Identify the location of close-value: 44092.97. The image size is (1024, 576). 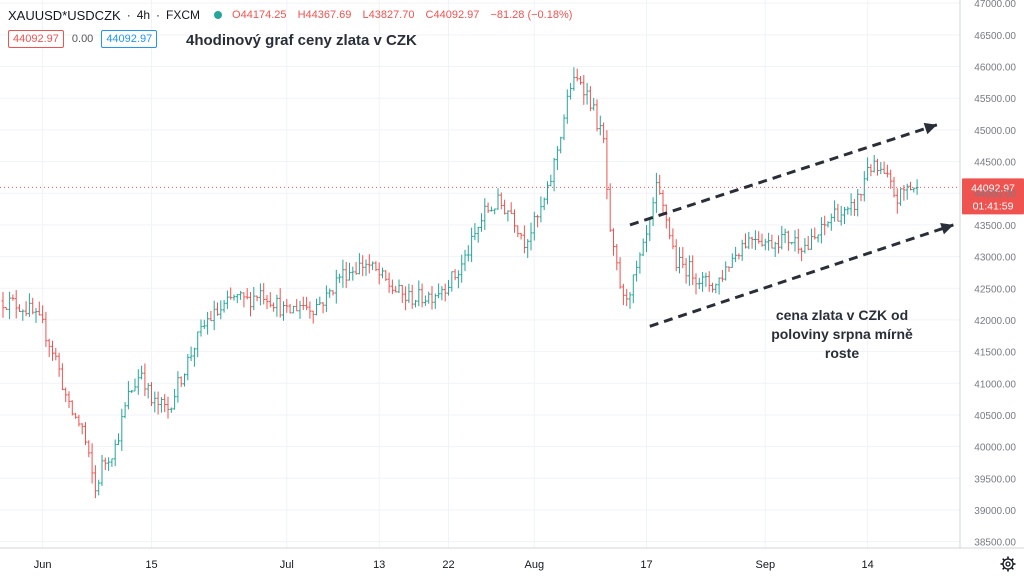
(456, 15).